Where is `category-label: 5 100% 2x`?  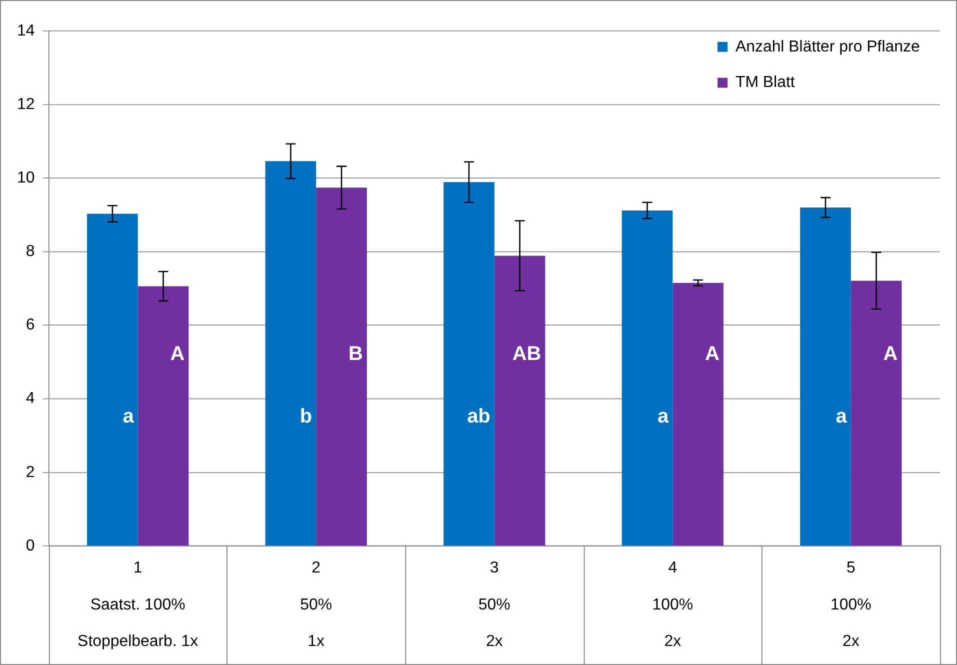 category-label: 5 100% 2x is located at coordinates (851, 605).